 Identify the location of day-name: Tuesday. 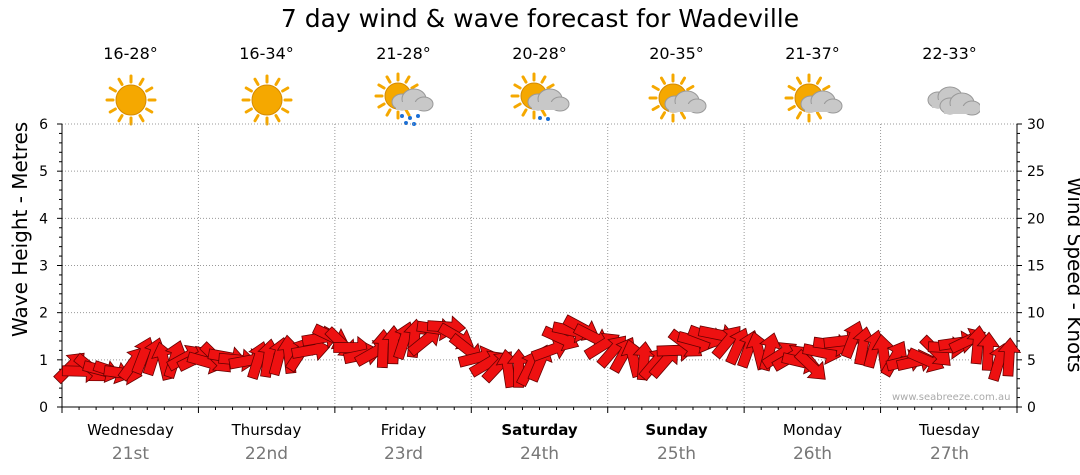
(949, 430).